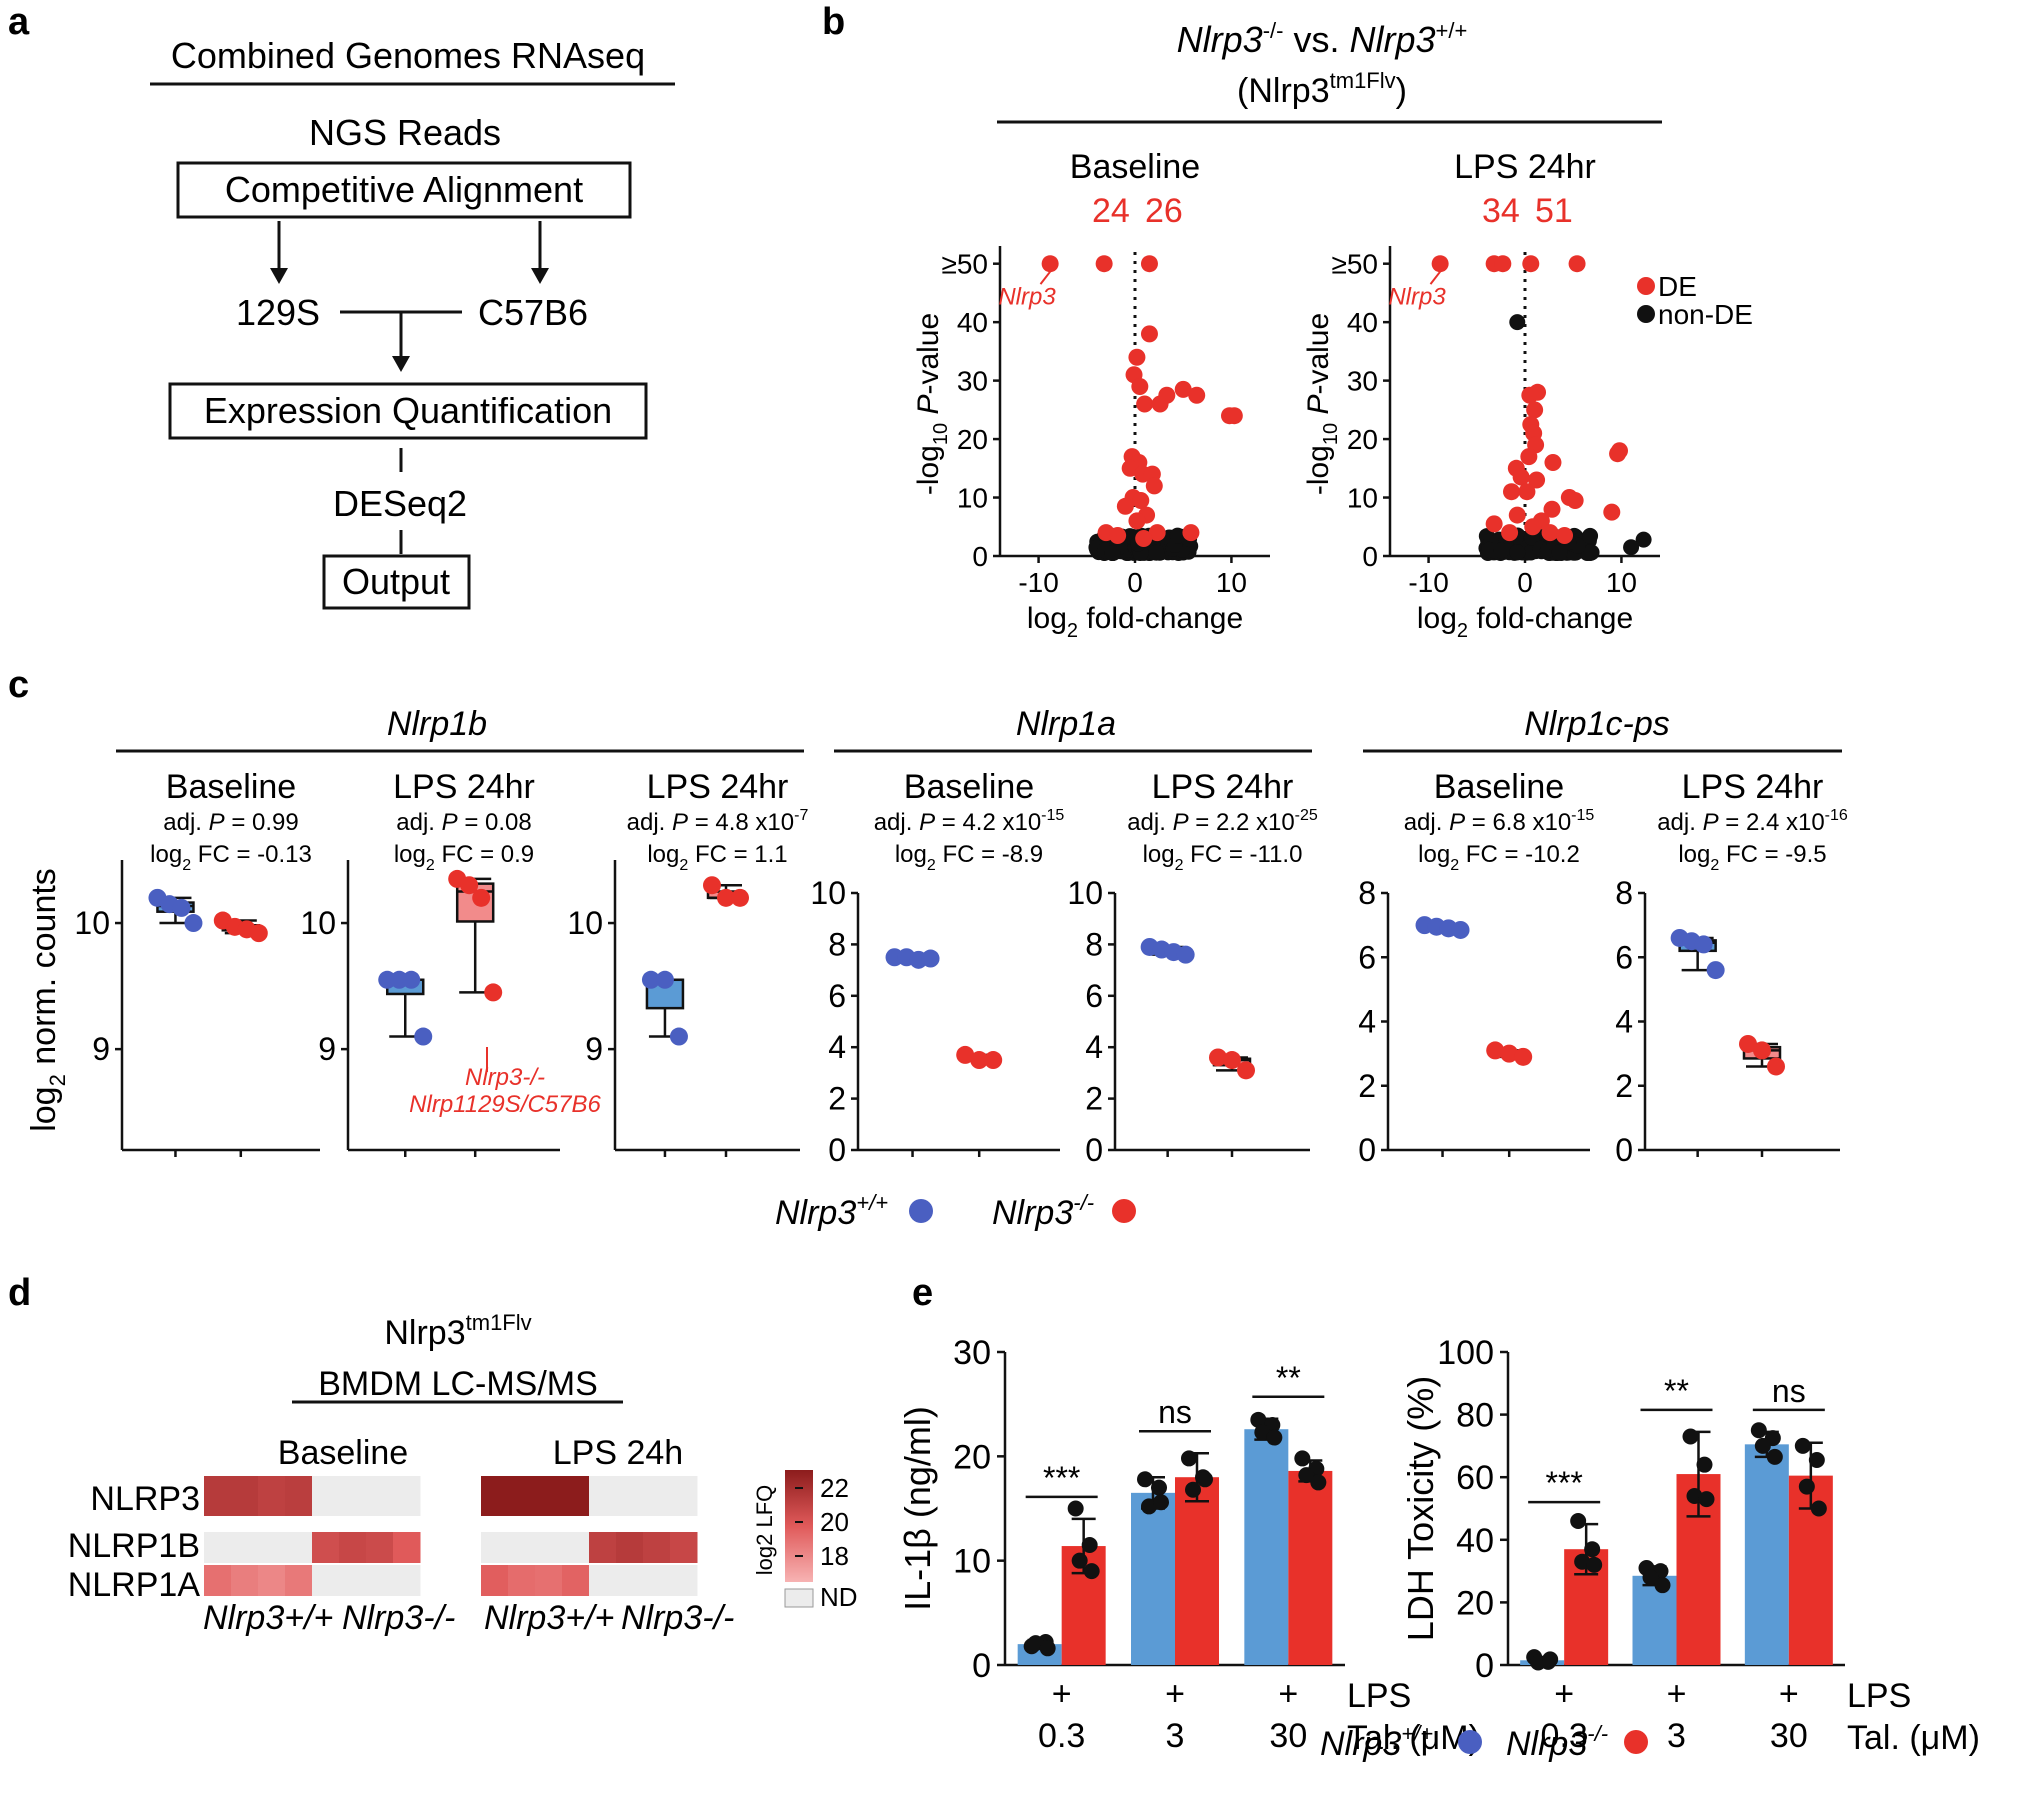  What do you see at coordinates (549, 1618) in the screenshot?
I see `heatmap-geno-wt-2: Nlrp3+/+` at bounding box center [549, 1618].